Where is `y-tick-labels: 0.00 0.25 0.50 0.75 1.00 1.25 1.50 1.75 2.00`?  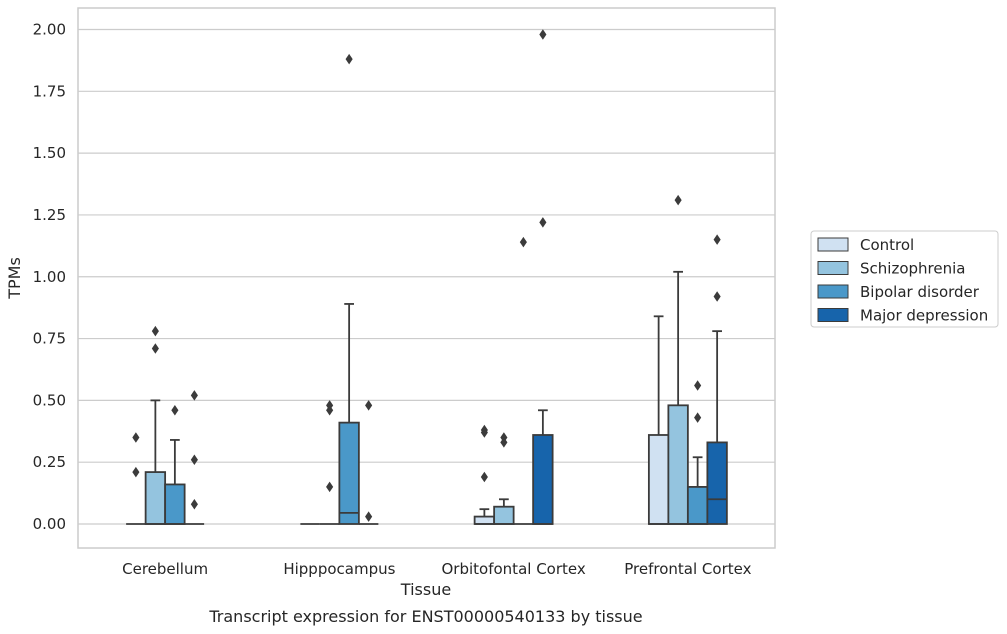 y-tick-labels: 0.00 0.25 0.50 0.75 1.00 1.25 1.50 1.75 2.00 is located at coordinates (49, 277).